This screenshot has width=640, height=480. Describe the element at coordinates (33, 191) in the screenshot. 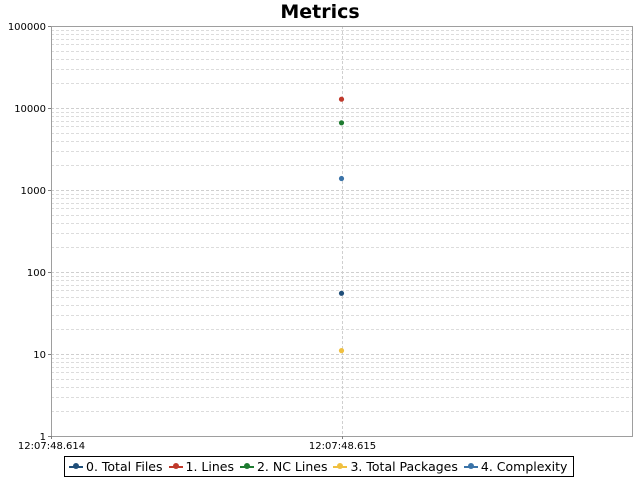

I see `y-tick-label: 1000` at that location.